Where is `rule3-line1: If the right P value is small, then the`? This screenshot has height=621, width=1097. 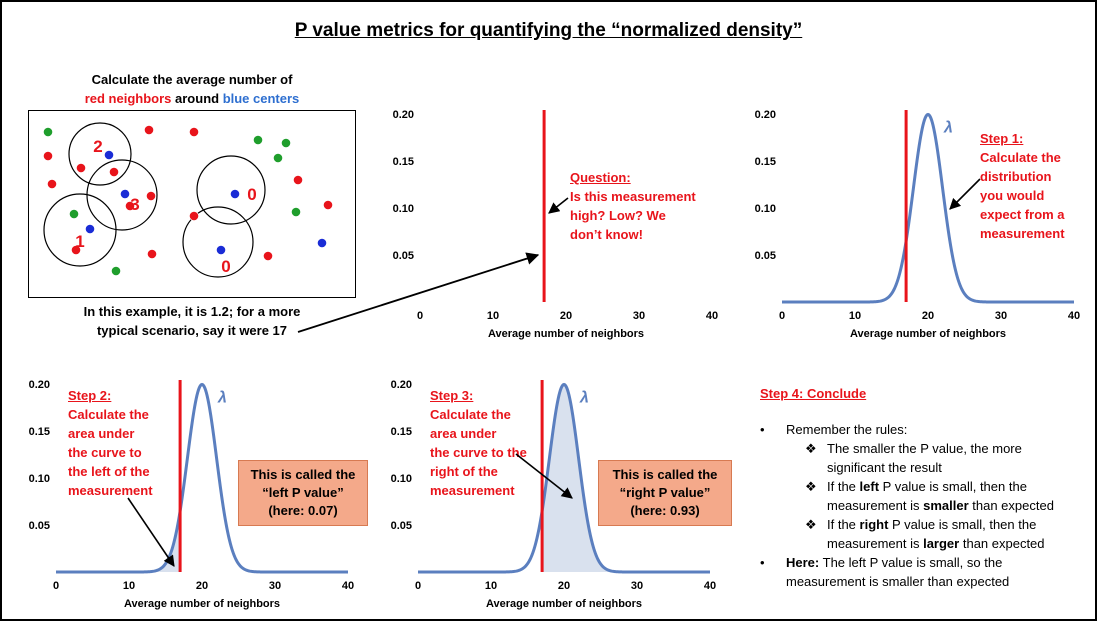 rule3-line1: If the right P value is small, then the is located at coordinates (961, 524).